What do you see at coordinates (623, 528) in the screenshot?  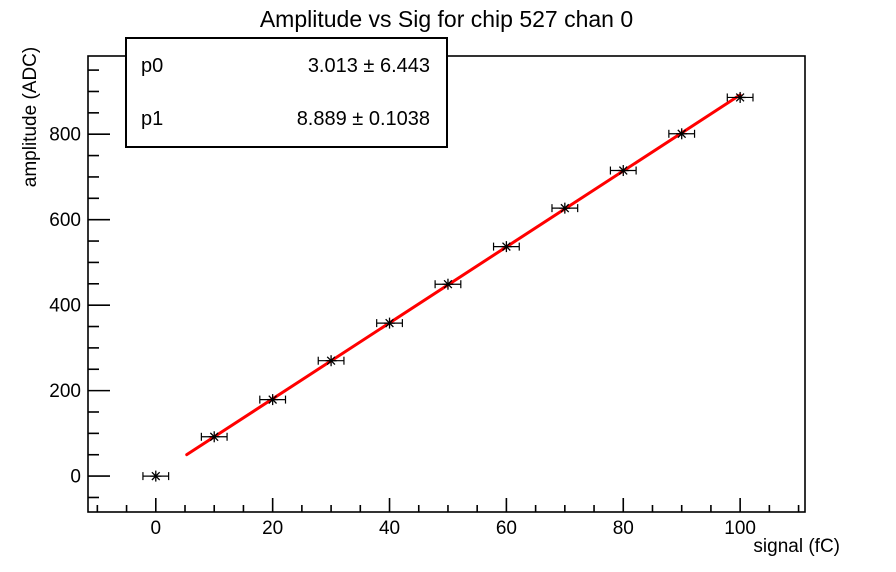 I see `x-axis-tick-label: 80` at bounding box center [623, 528].